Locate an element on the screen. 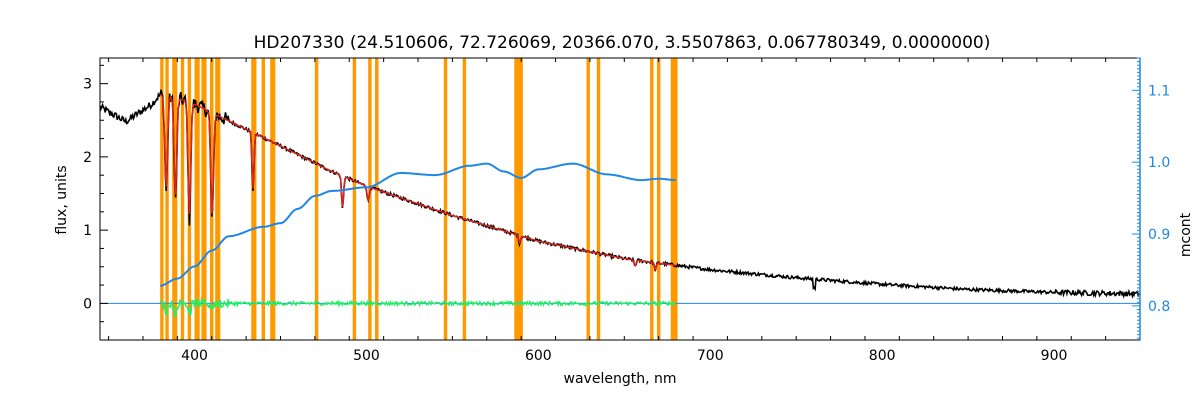 The height and width of the screenshot is (400, 1200). y-tick-label: 2 is located at coordinates (87, 158).